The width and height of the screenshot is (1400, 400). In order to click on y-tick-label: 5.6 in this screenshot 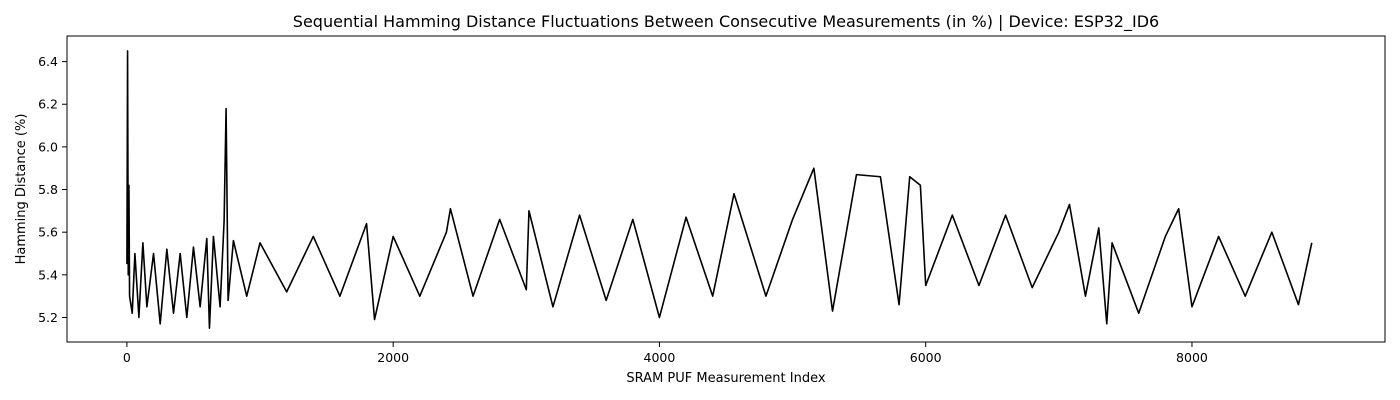, I will do `click(48, 232)`.